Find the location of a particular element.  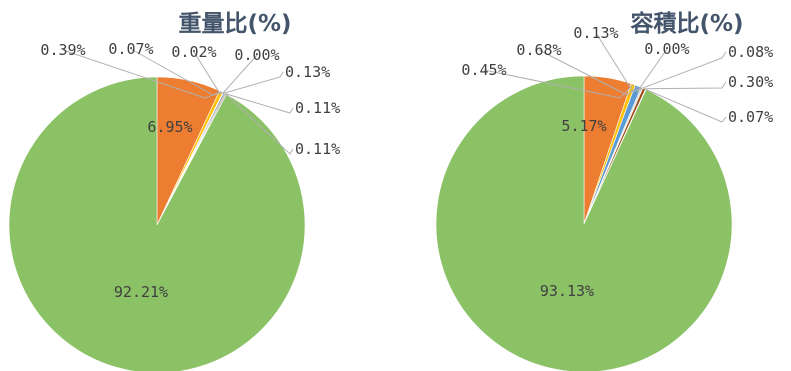

data-label-2: 0.39% is located at coordinates (62, 50).